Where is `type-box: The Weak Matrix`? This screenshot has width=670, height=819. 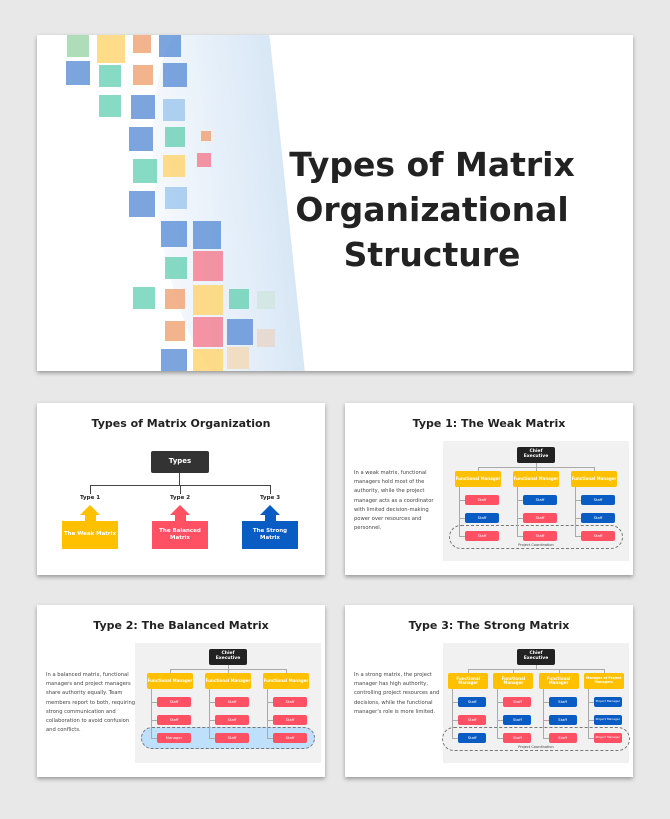
type-box: The Weak Matrix is located at coordinates (90, 535).